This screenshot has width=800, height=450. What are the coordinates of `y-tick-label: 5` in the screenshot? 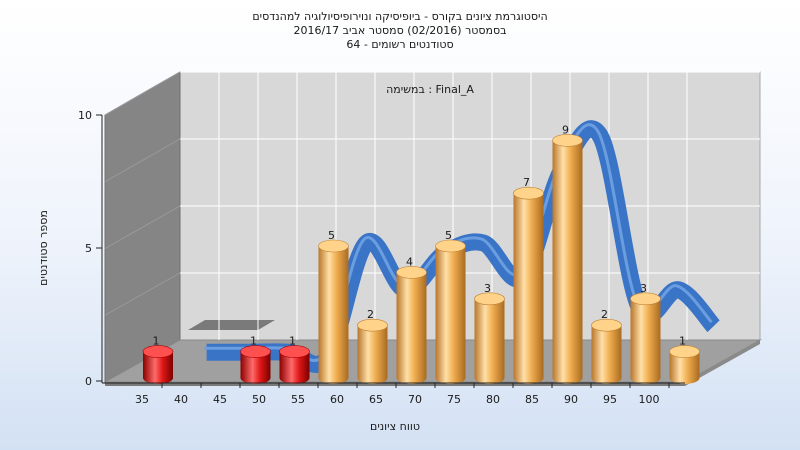 It's located at (88, 248).